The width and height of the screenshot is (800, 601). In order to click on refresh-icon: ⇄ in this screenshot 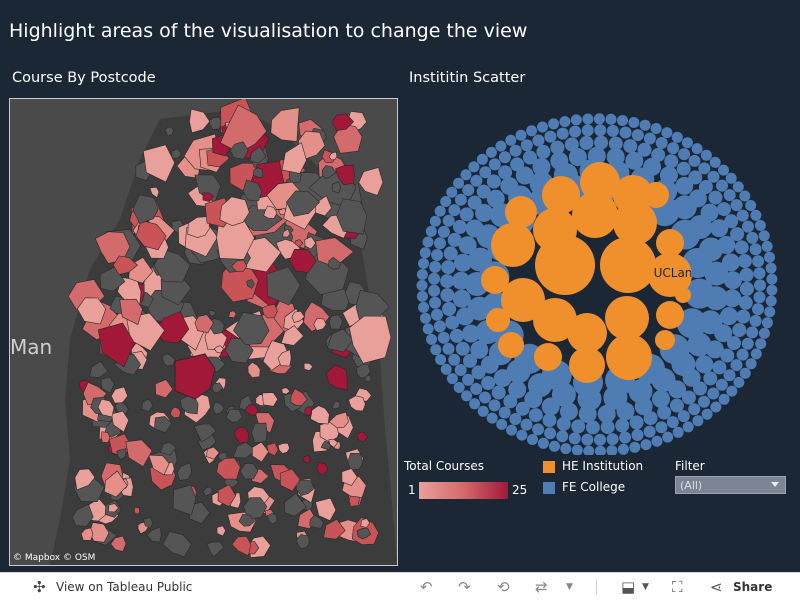, I will do `click(541, 587)`.